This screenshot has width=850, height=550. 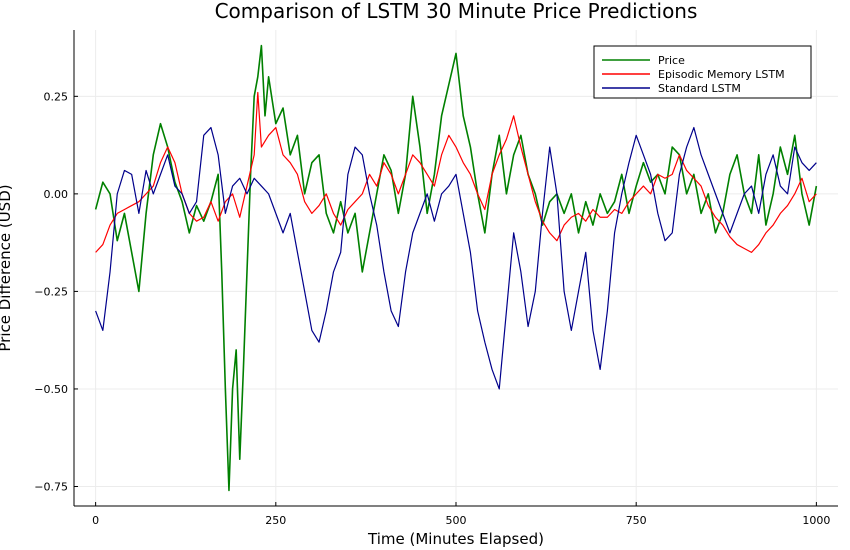 I want to click on y-axis-title: Price Difference (USD), so click(x=7, y=267).